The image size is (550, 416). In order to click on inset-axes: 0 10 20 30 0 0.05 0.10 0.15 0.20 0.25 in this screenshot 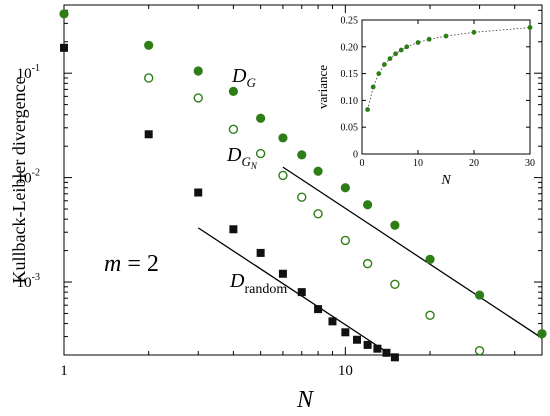, I will do `click(438, 93)`.